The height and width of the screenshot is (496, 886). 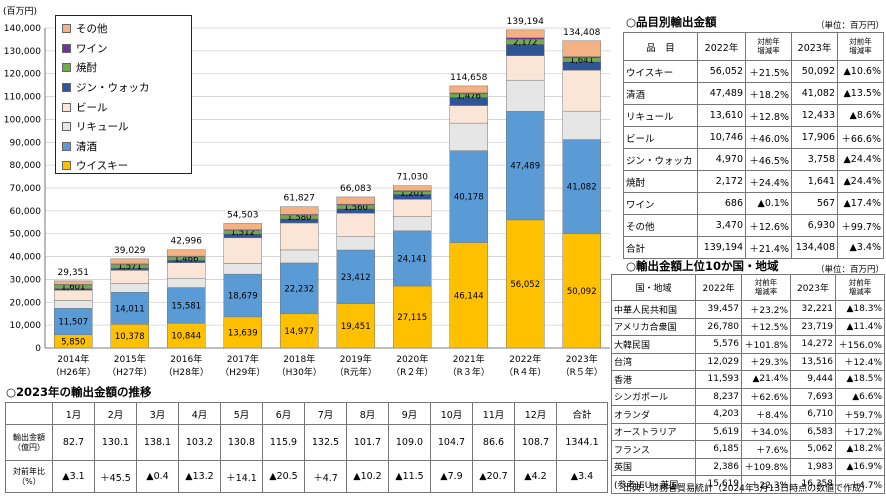 I want to click on monthly-cell: ▲3.4, so click(x=582, y=476).